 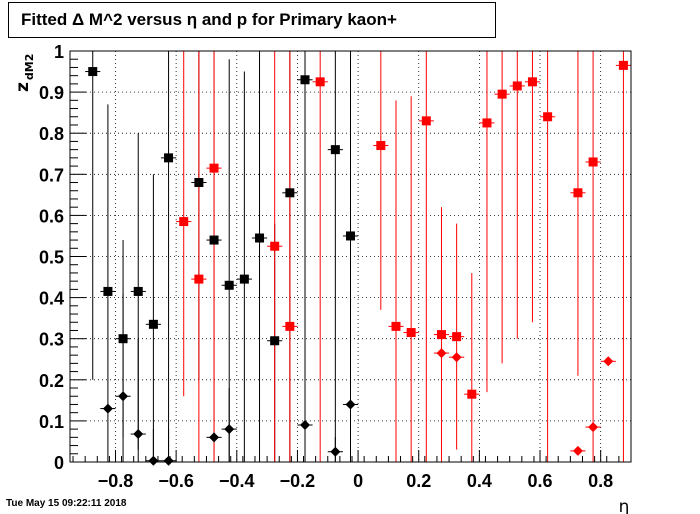 I want to click on y-tick-label: 0.9, so click(x=51, y=93).